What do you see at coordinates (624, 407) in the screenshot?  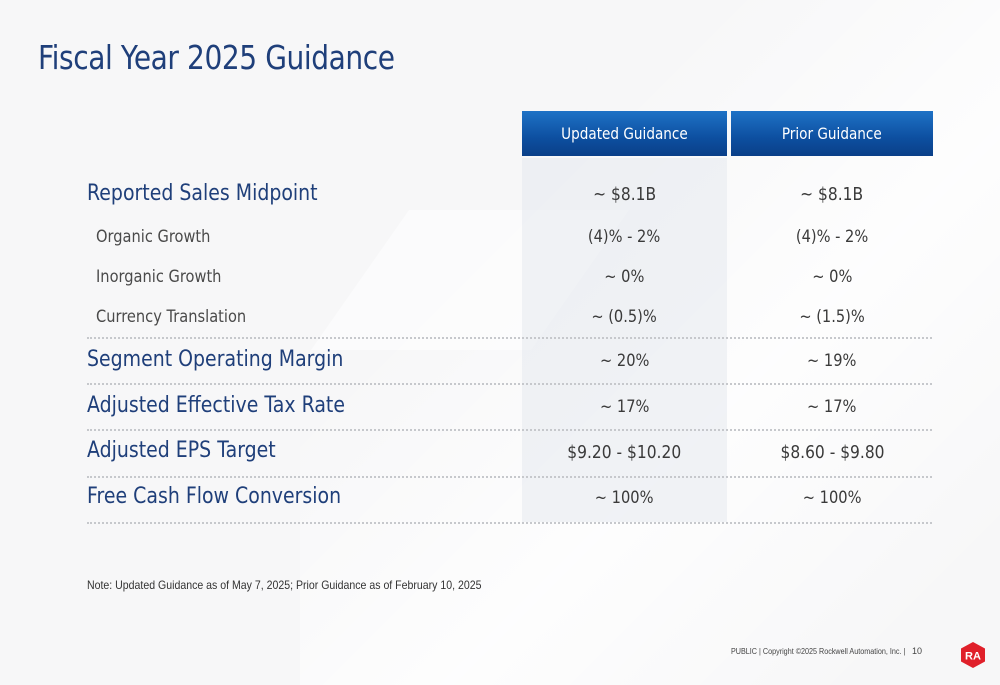 I see `updated-value: ~ 17%` at bounding box center [624, 407].